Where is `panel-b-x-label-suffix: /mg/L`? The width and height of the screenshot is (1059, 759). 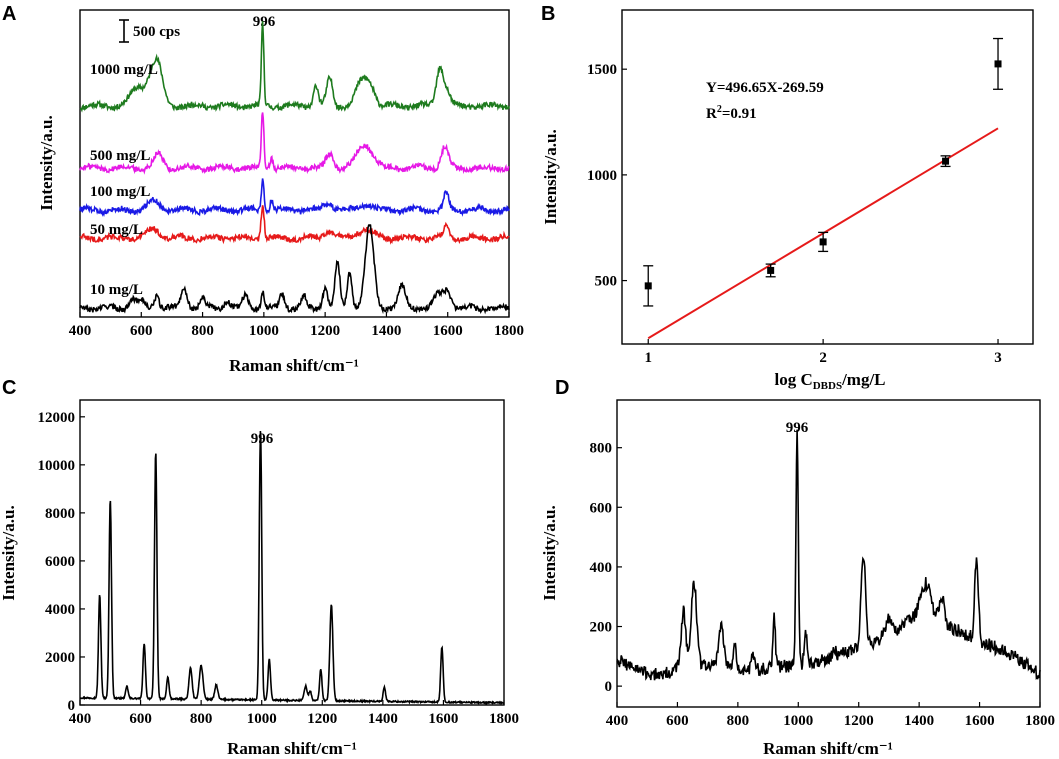
panel-b-x-label-suffix: /mg/L is located at coordinates (863, 379).